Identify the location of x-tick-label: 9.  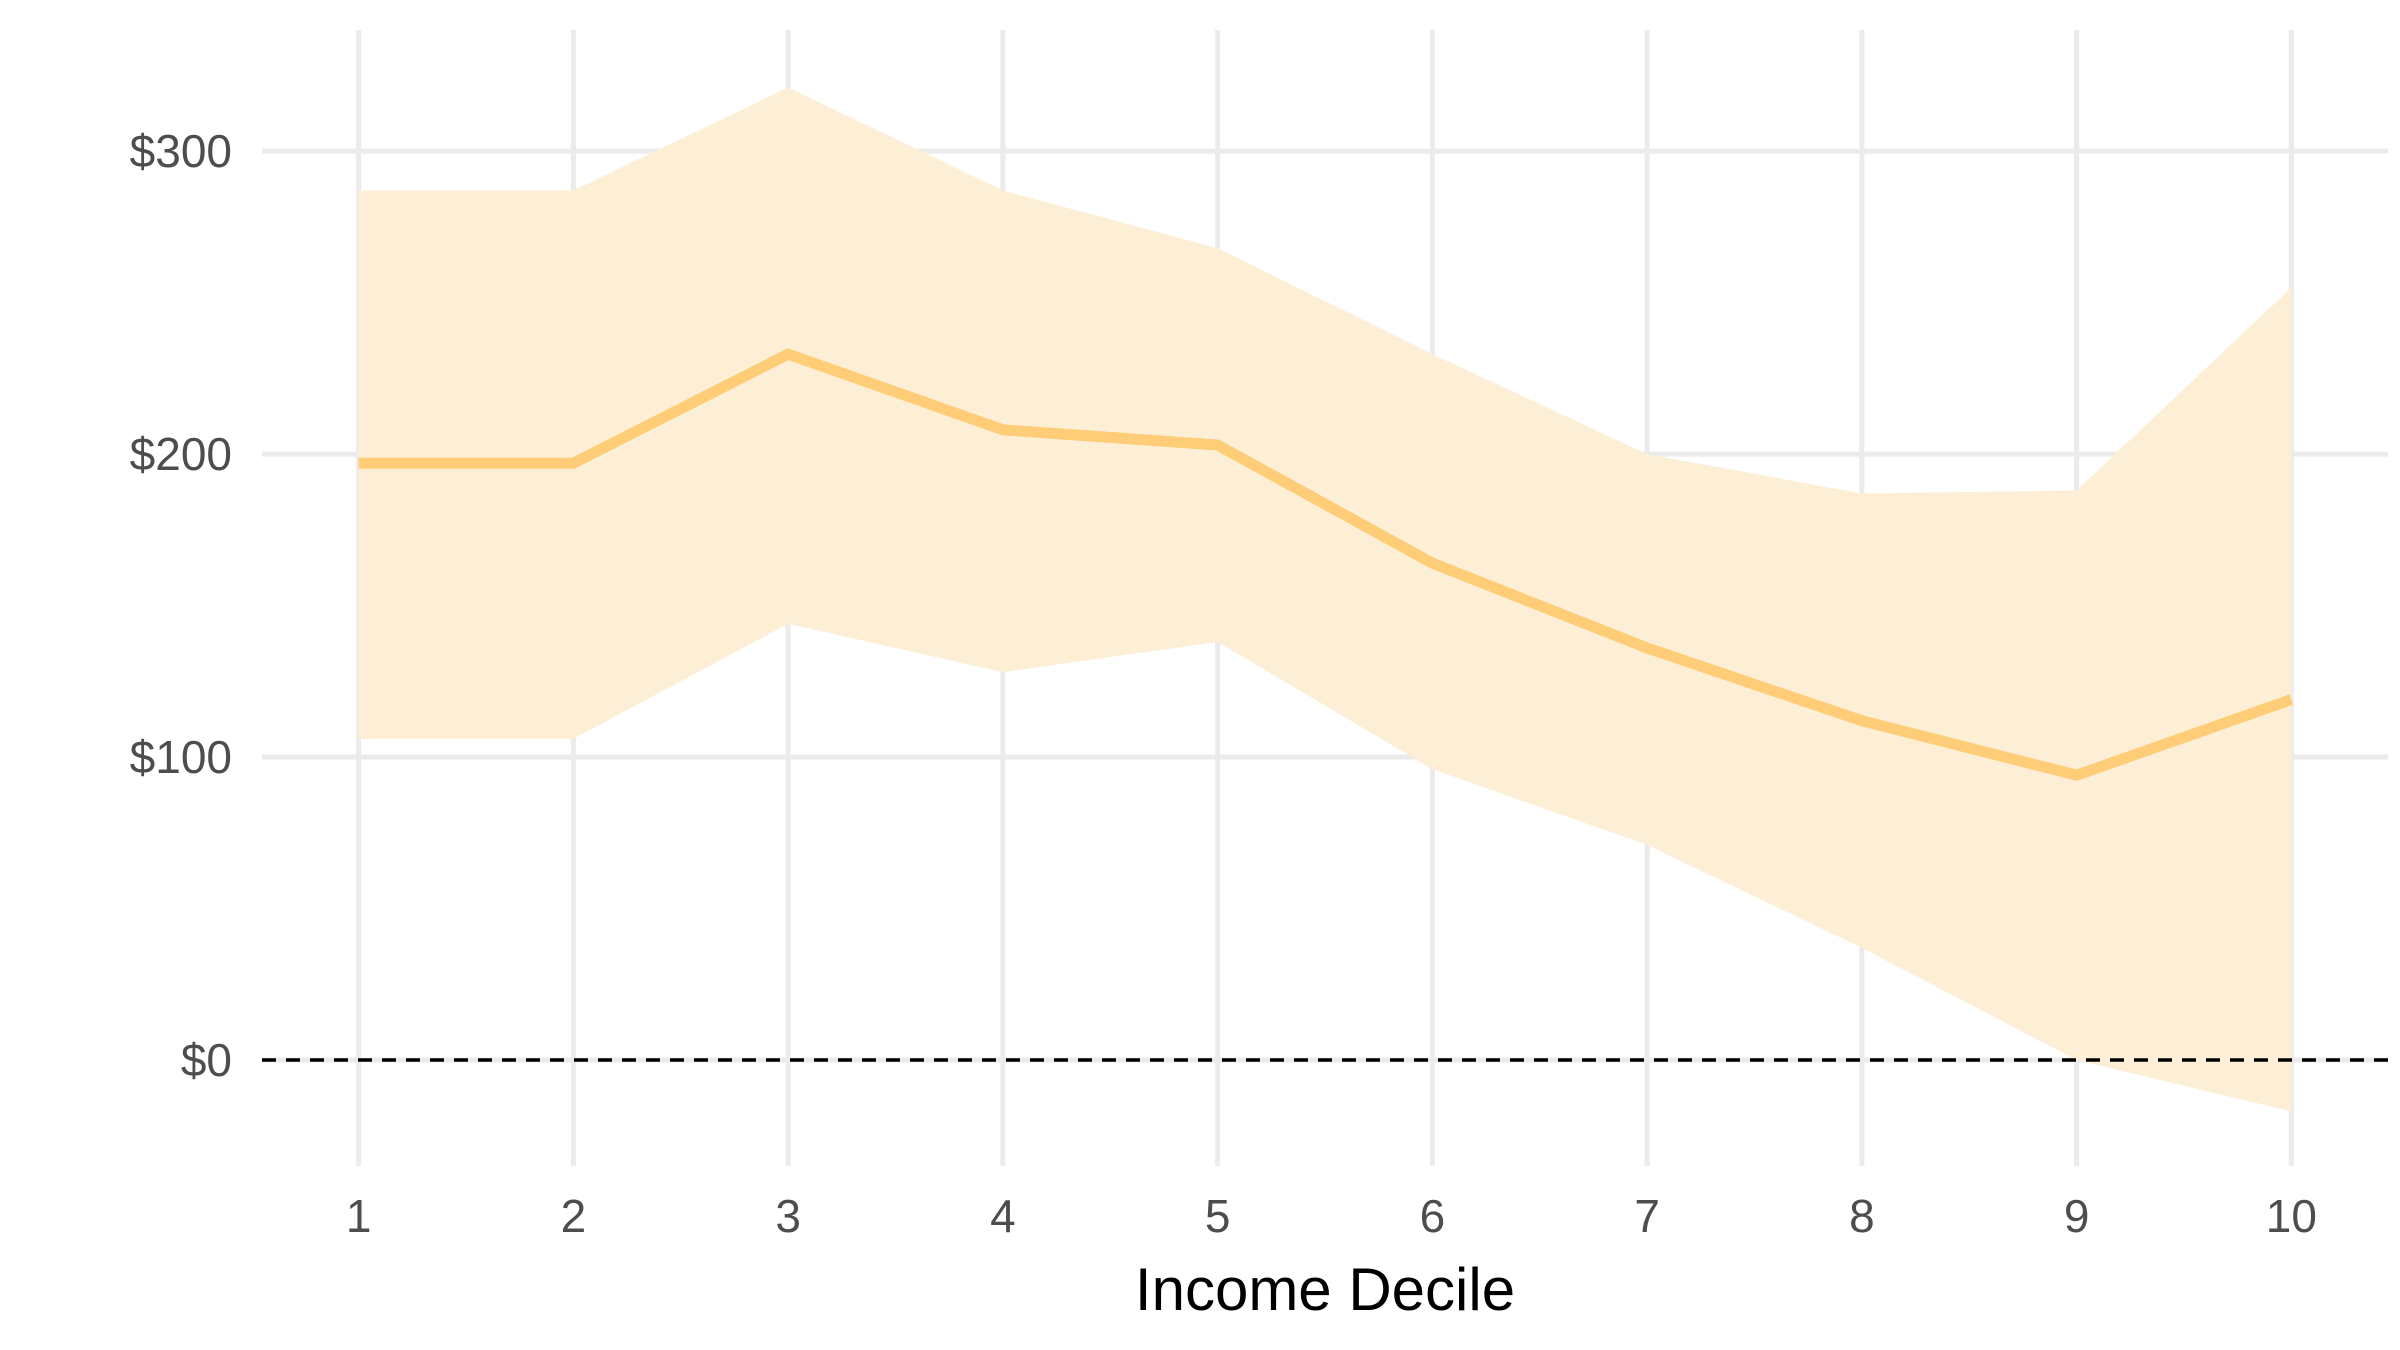
(2077, 1216).